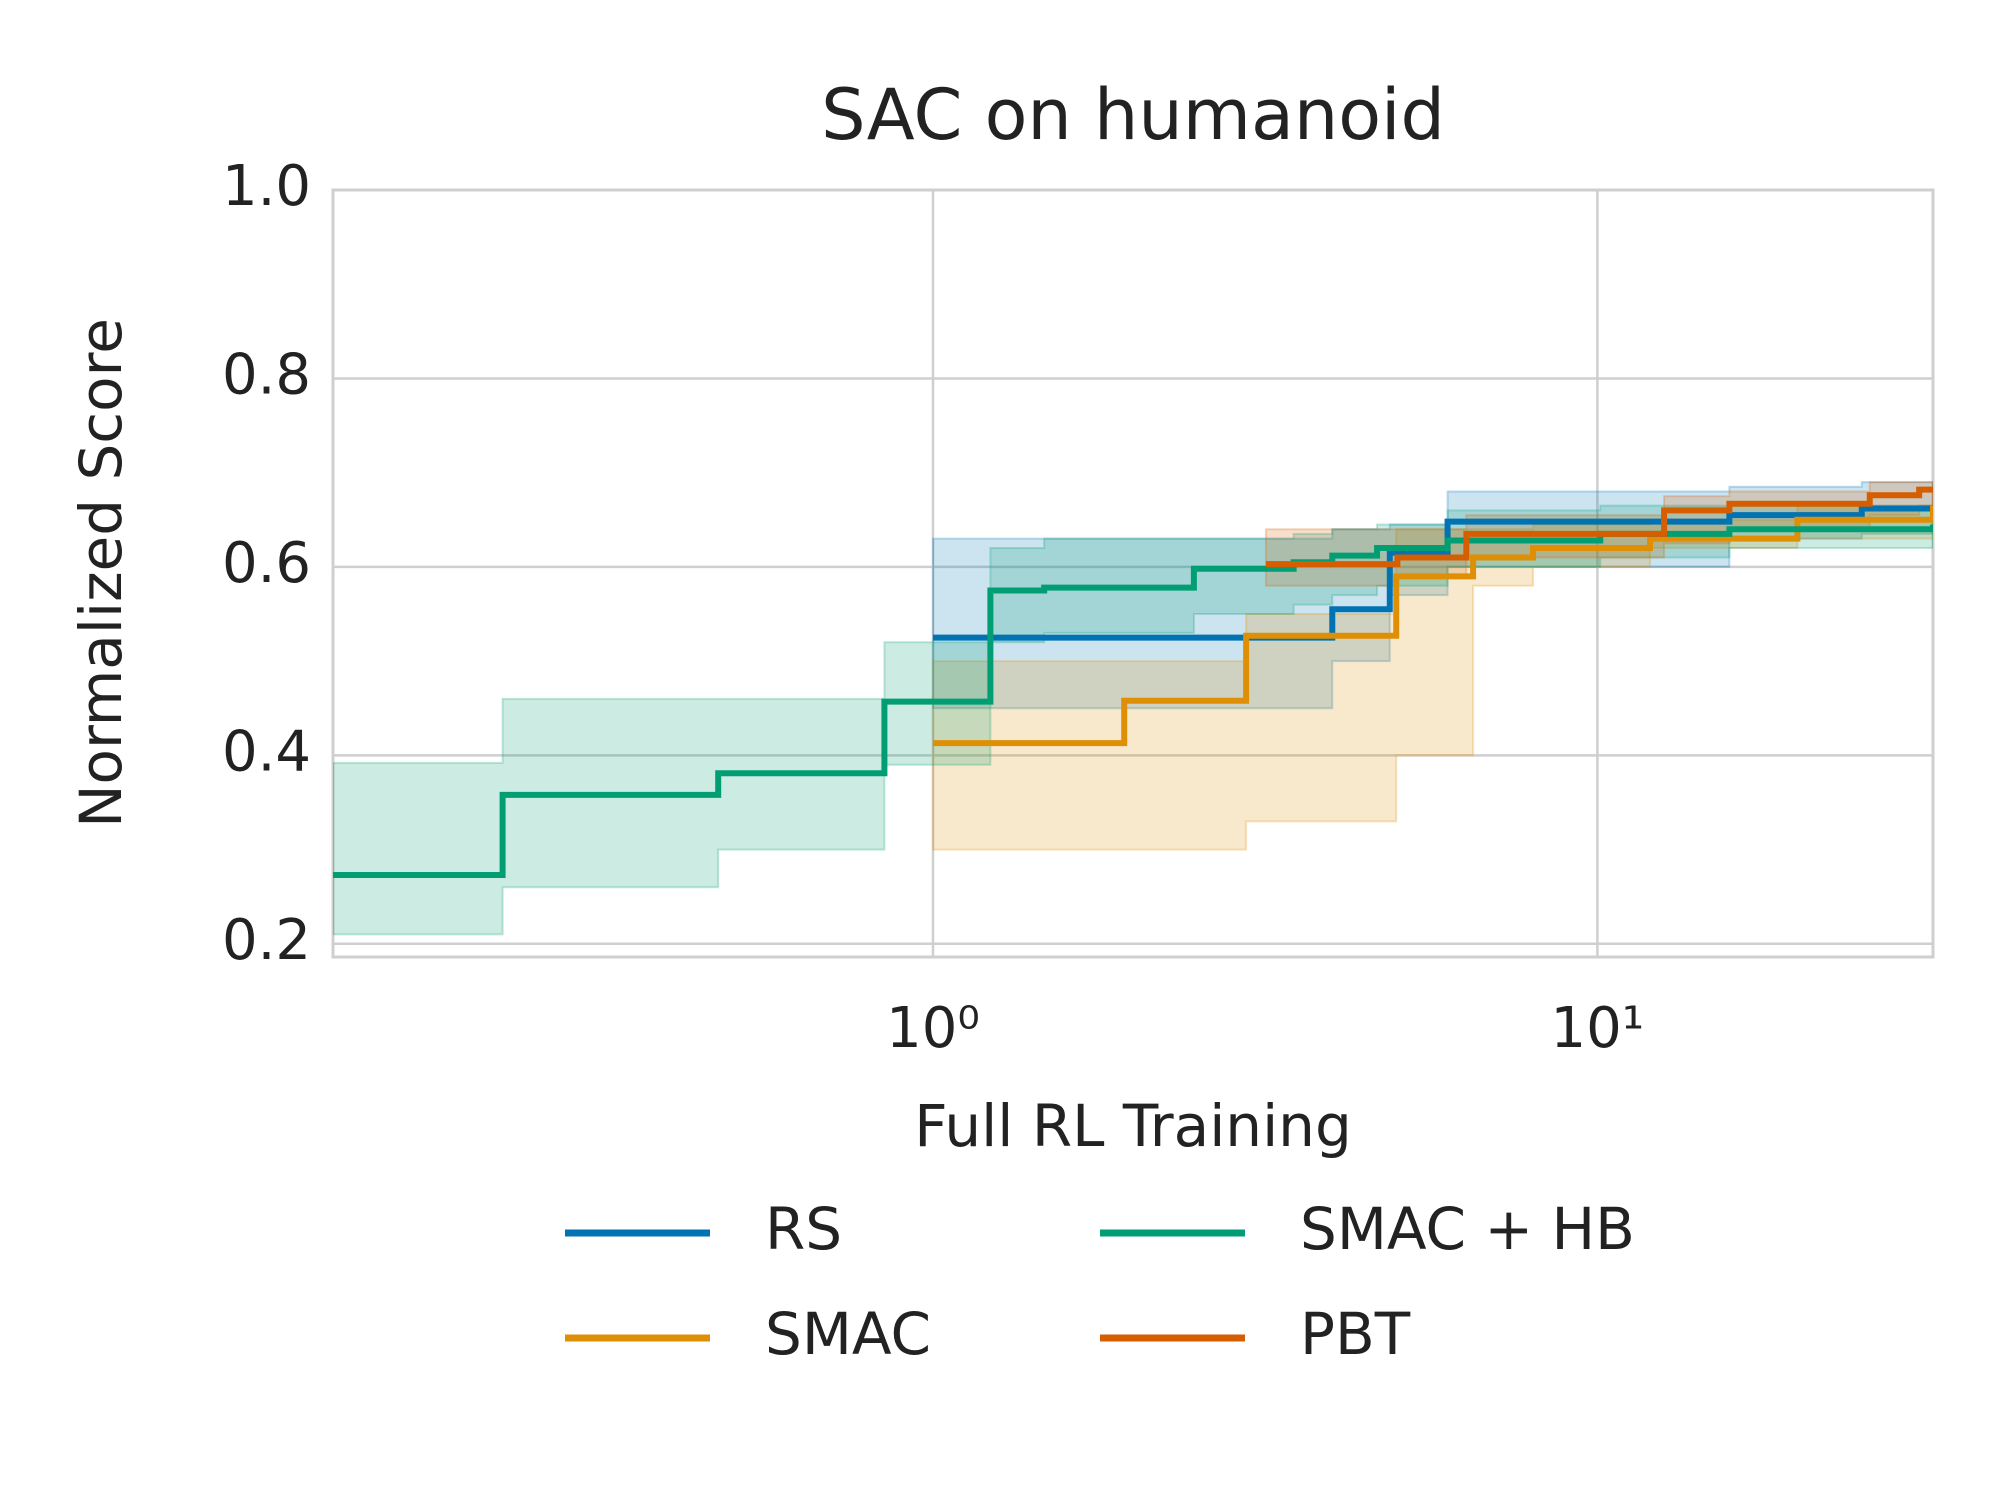  What do you see at coordinates (266, 563) in the screenshot?
I see `y-tick-label: 0.6` at bounding box center [266, 563].